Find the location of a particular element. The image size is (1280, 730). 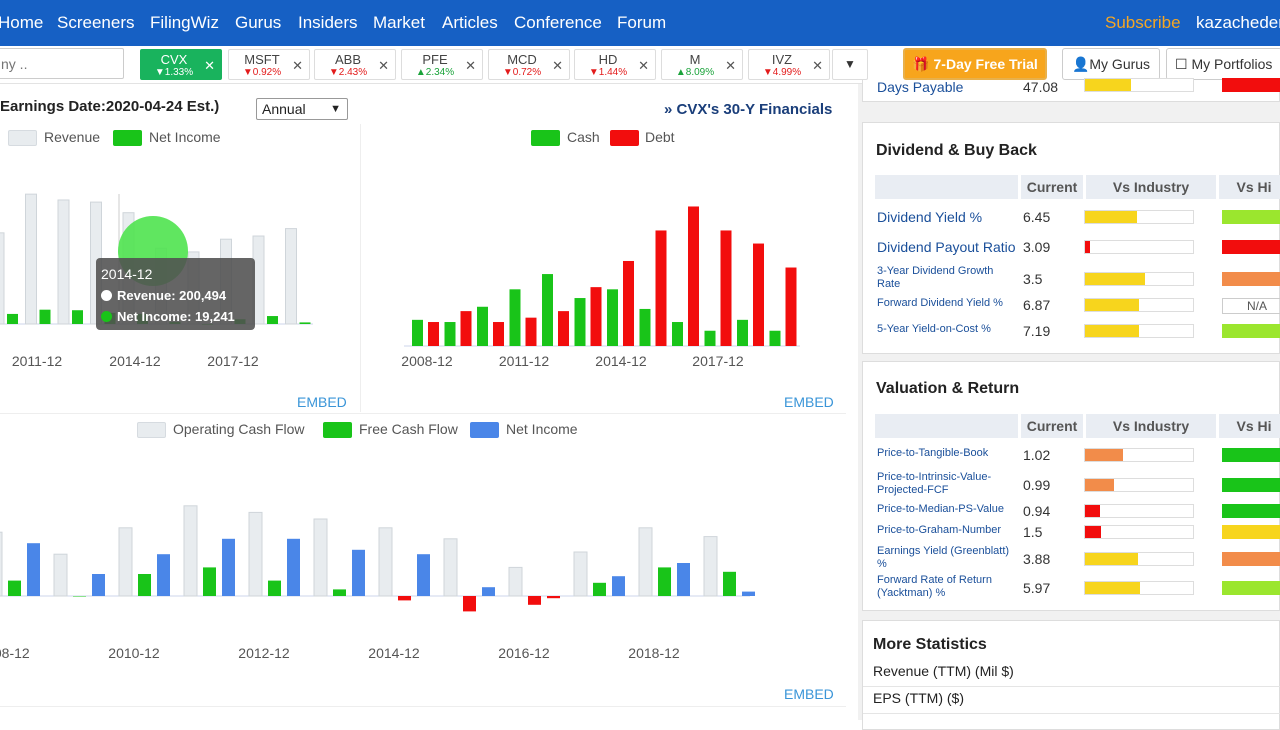

metric-price-to-median-ps-value-history-bar is located at coordinates (1251, 511).